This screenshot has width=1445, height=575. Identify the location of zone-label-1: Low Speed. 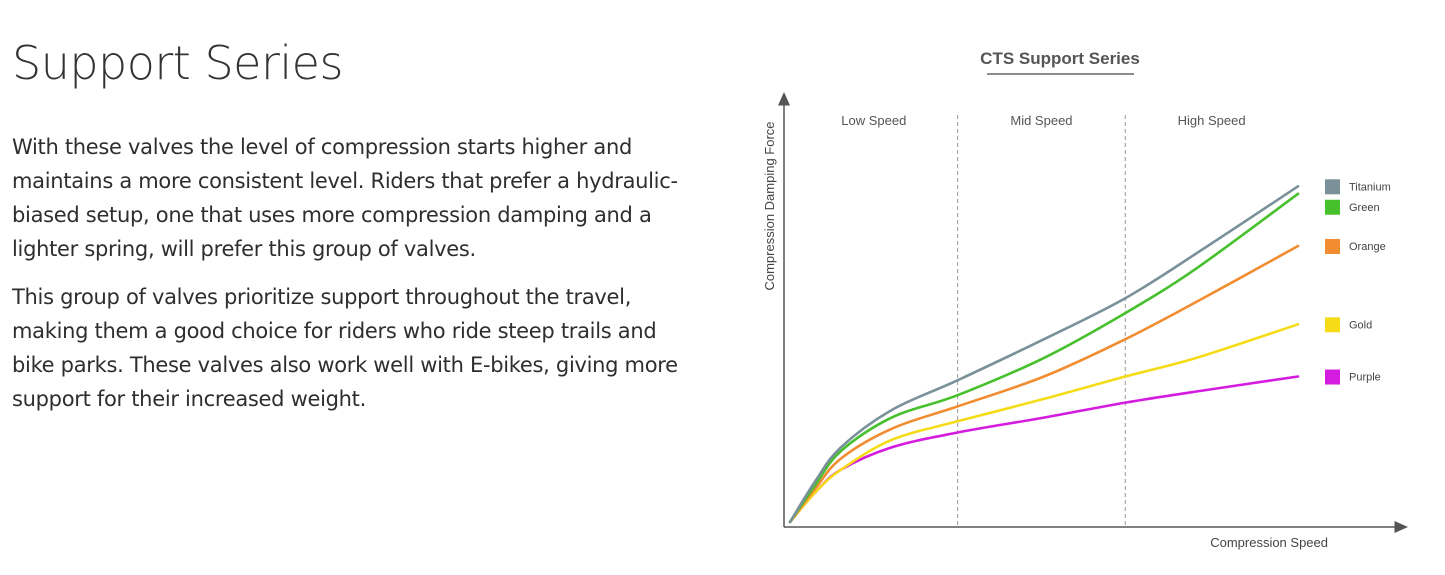
(873, 120).